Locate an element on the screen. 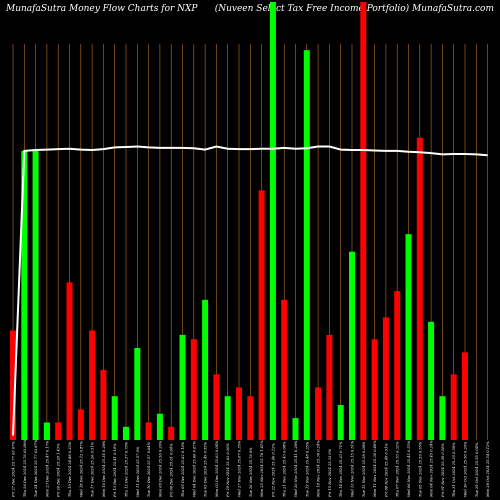 Image resolution: width=500 pixels, height=500 pixels. x-tick-label: Tue 19 Nov 2024 25.48 0.35% is located at coordinates (307, 469).